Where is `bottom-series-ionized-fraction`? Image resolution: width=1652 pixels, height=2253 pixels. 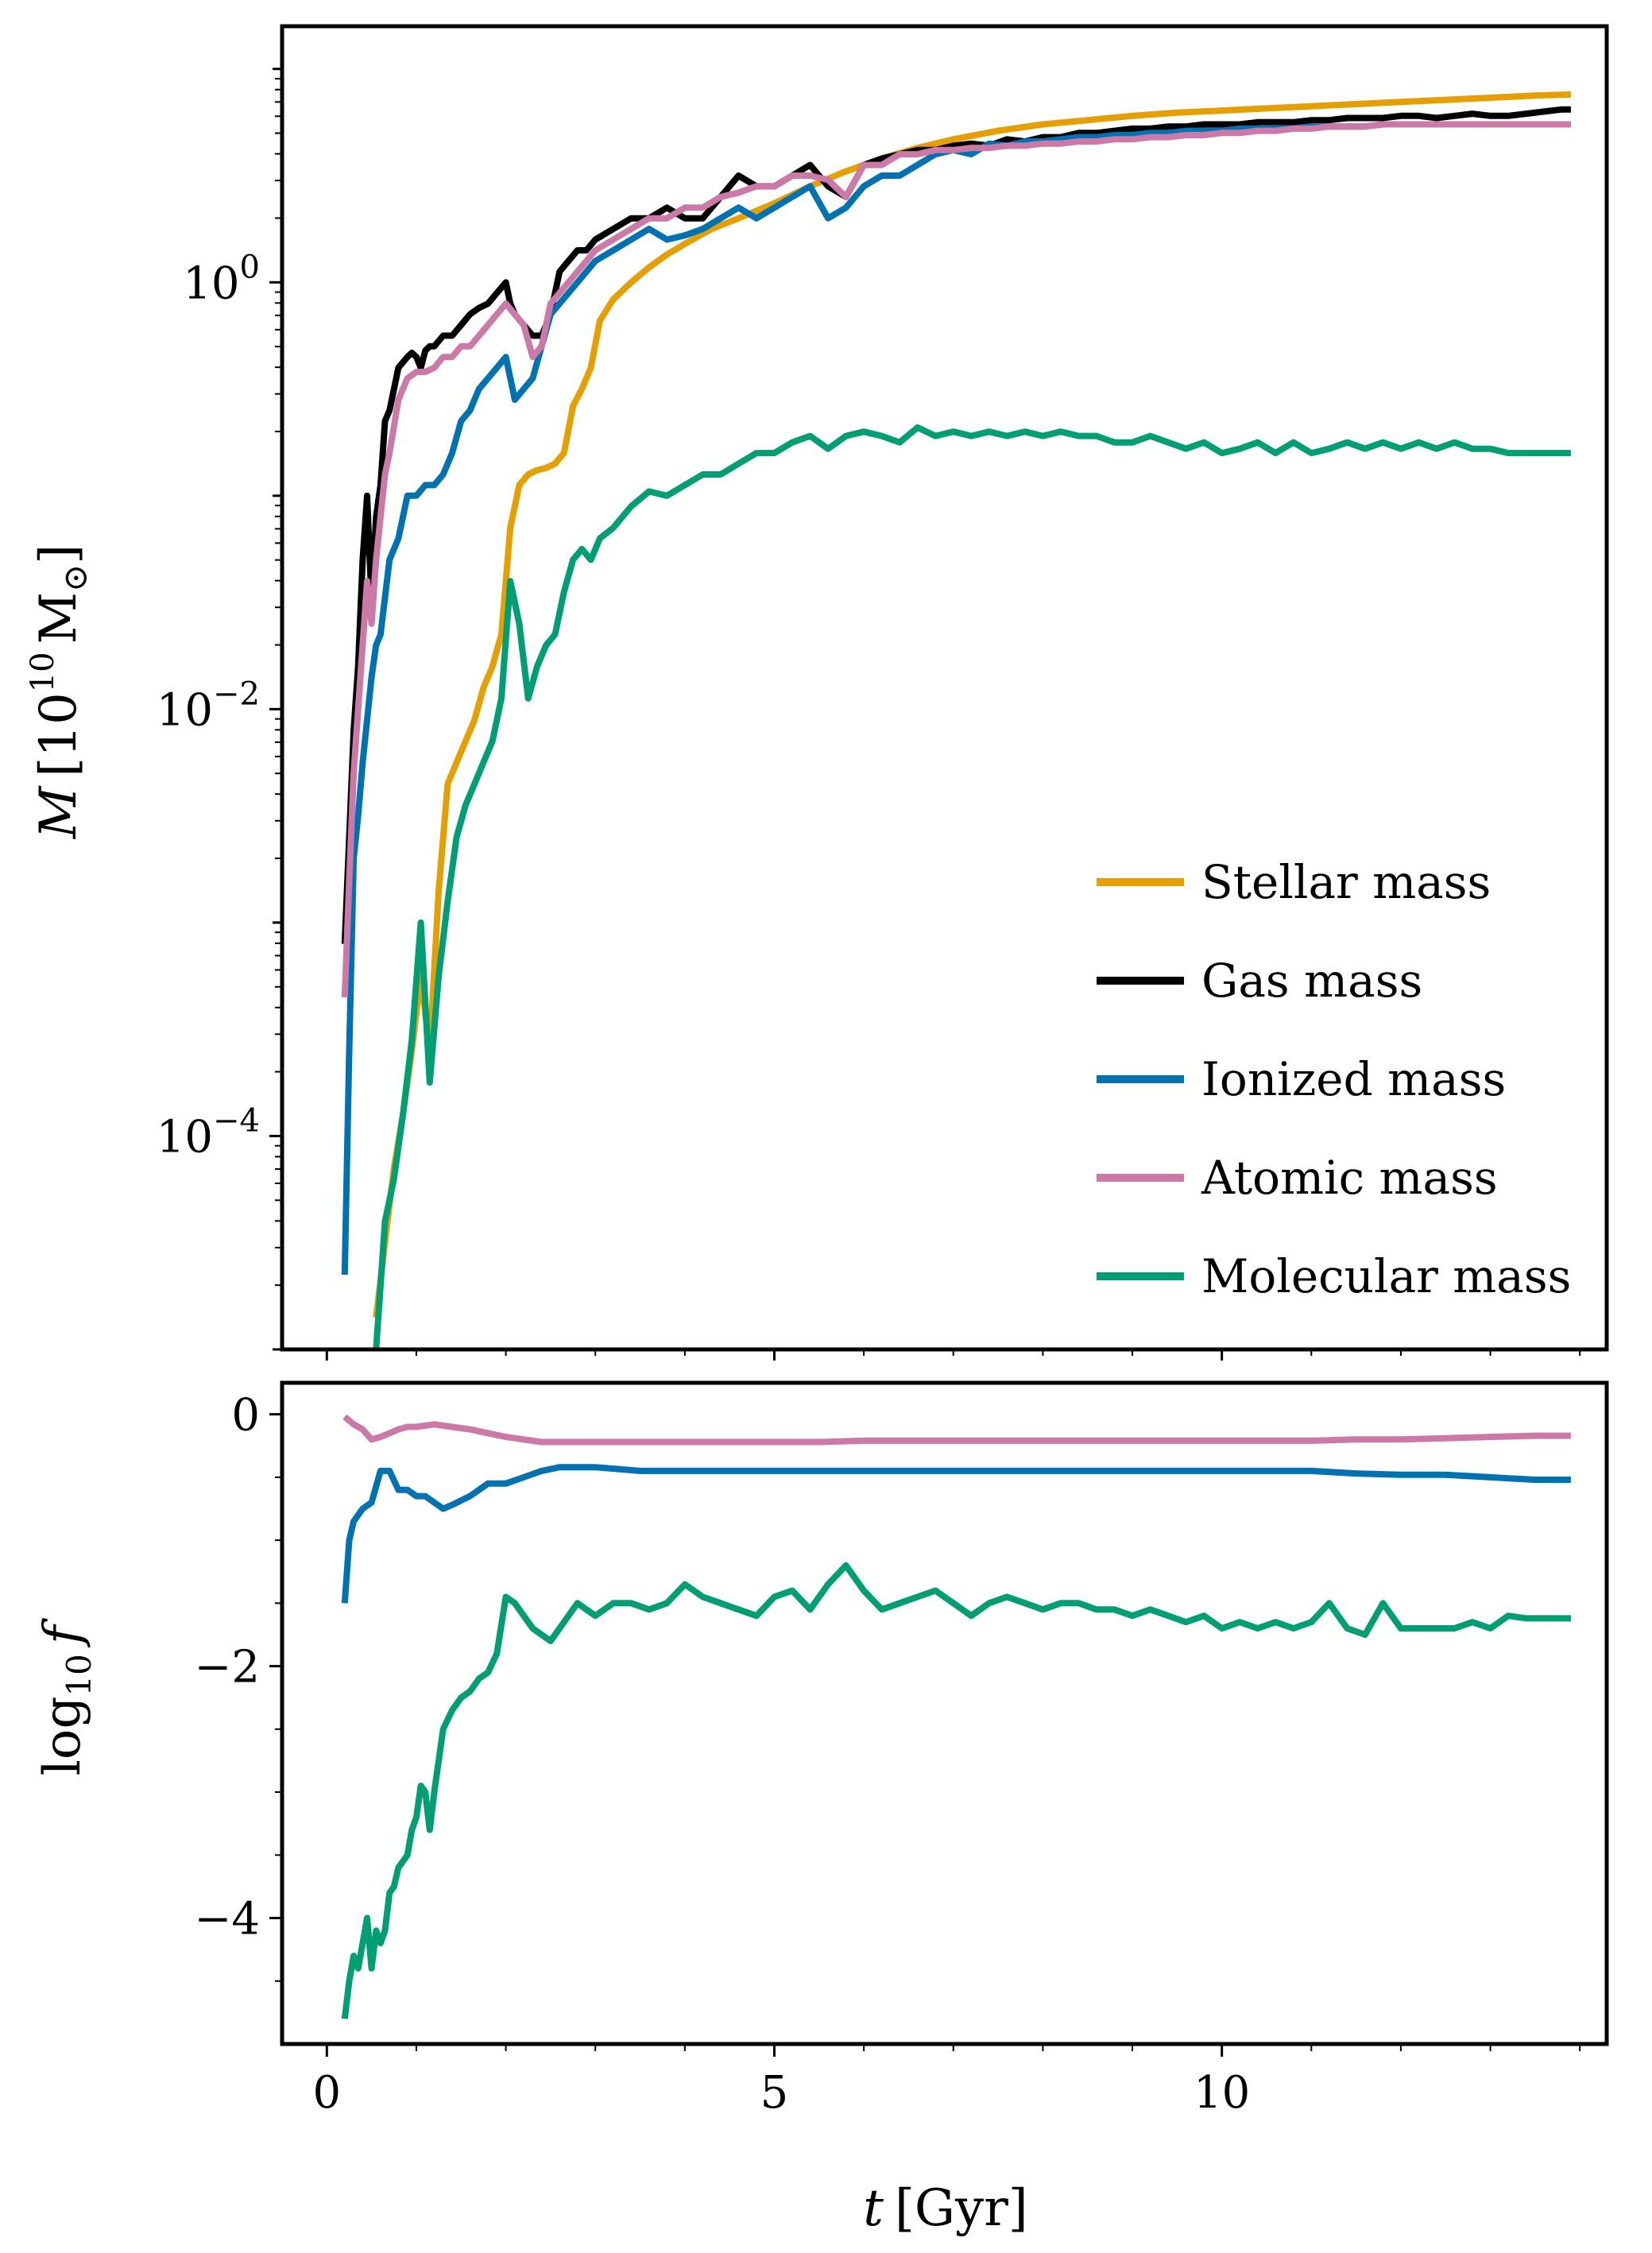
bottom-series-ionized-fraction is located at coordinates (956, 1534).